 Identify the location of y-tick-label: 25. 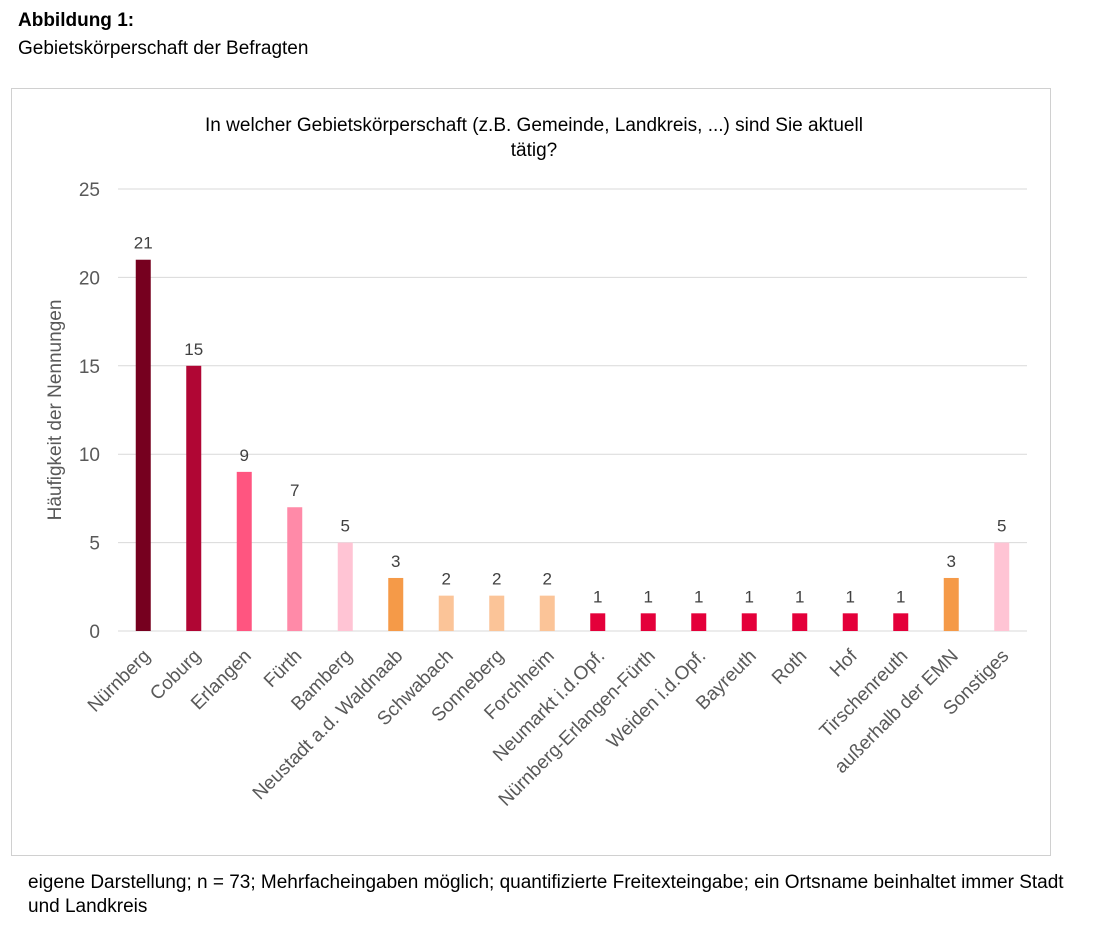
(89, 190).